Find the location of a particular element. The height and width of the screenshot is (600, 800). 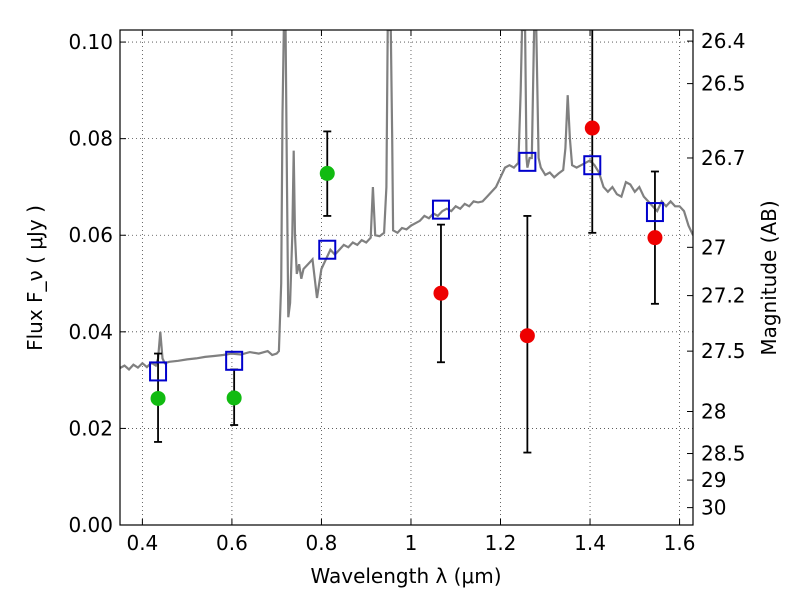

y-tick-label: 0.06 is located at coordinates (90, 235).